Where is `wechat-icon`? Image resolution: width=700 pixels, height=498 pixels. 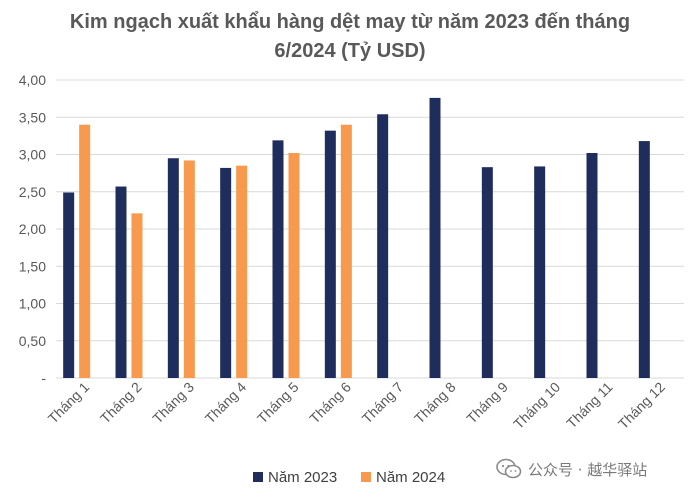 wechat-icon is located at coordinates (509, 468).